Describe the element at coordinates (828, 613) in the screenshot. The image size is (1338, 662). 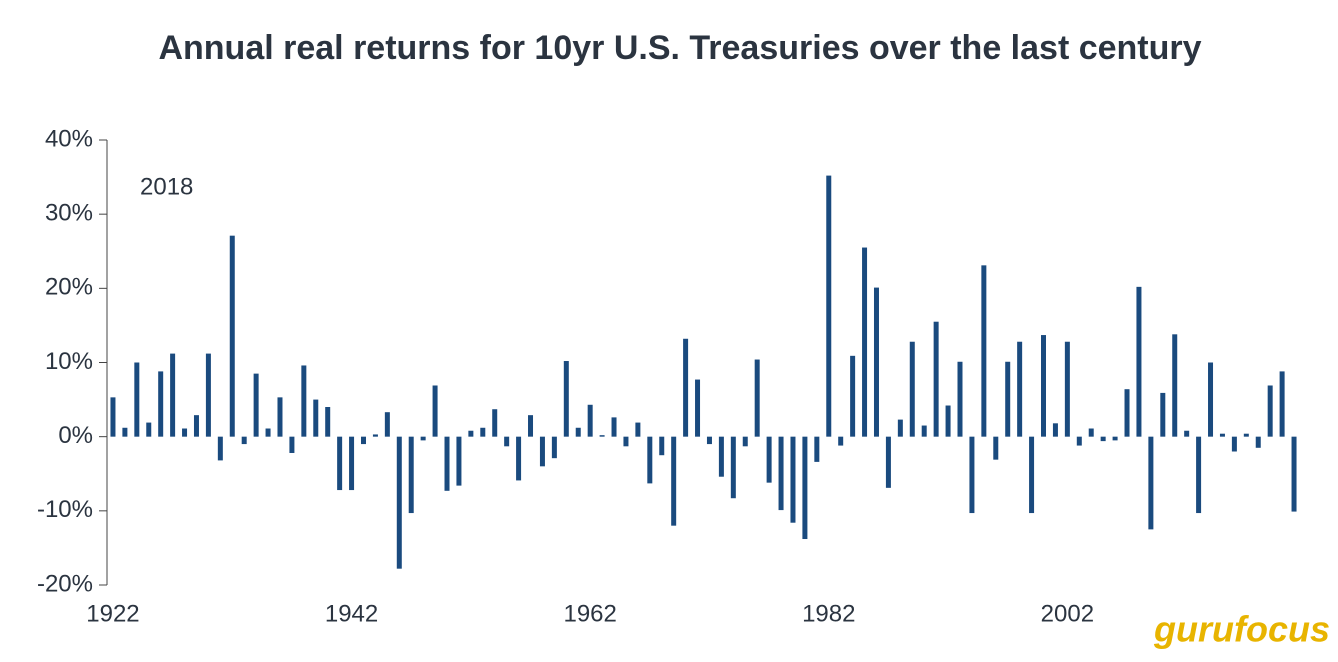
I see `x-tick-label: 1982` at that location.